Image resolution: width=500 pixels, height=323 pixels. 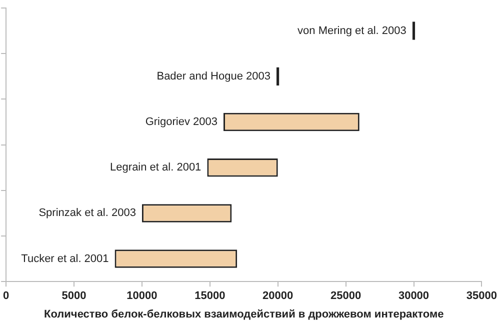 What do you see at coordinates (181, 122) in the screenshot?
I see `y-tick-label: Grigoriev 2003` at bounding box center [181, 122].